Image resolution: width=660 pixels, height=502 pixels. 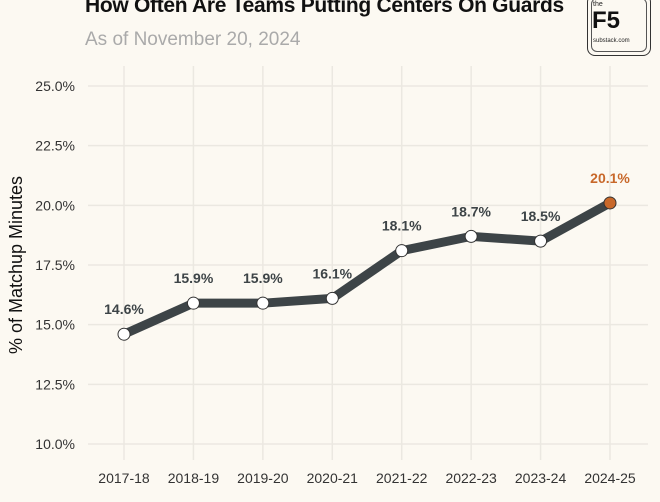 What do you see at coordinates (610, 178) in the screenshot?
I see `data-label: 20.1%` at bounding box center [610, 178].